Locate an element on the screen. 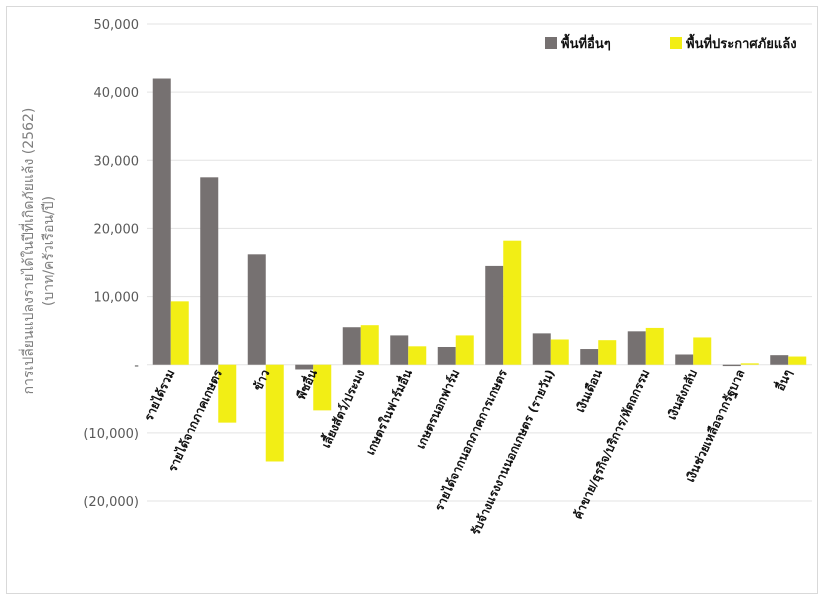 The image size is (824, 599). category-label: เกษตรนอกฟาร์ม is located at coordinates (438, 409).